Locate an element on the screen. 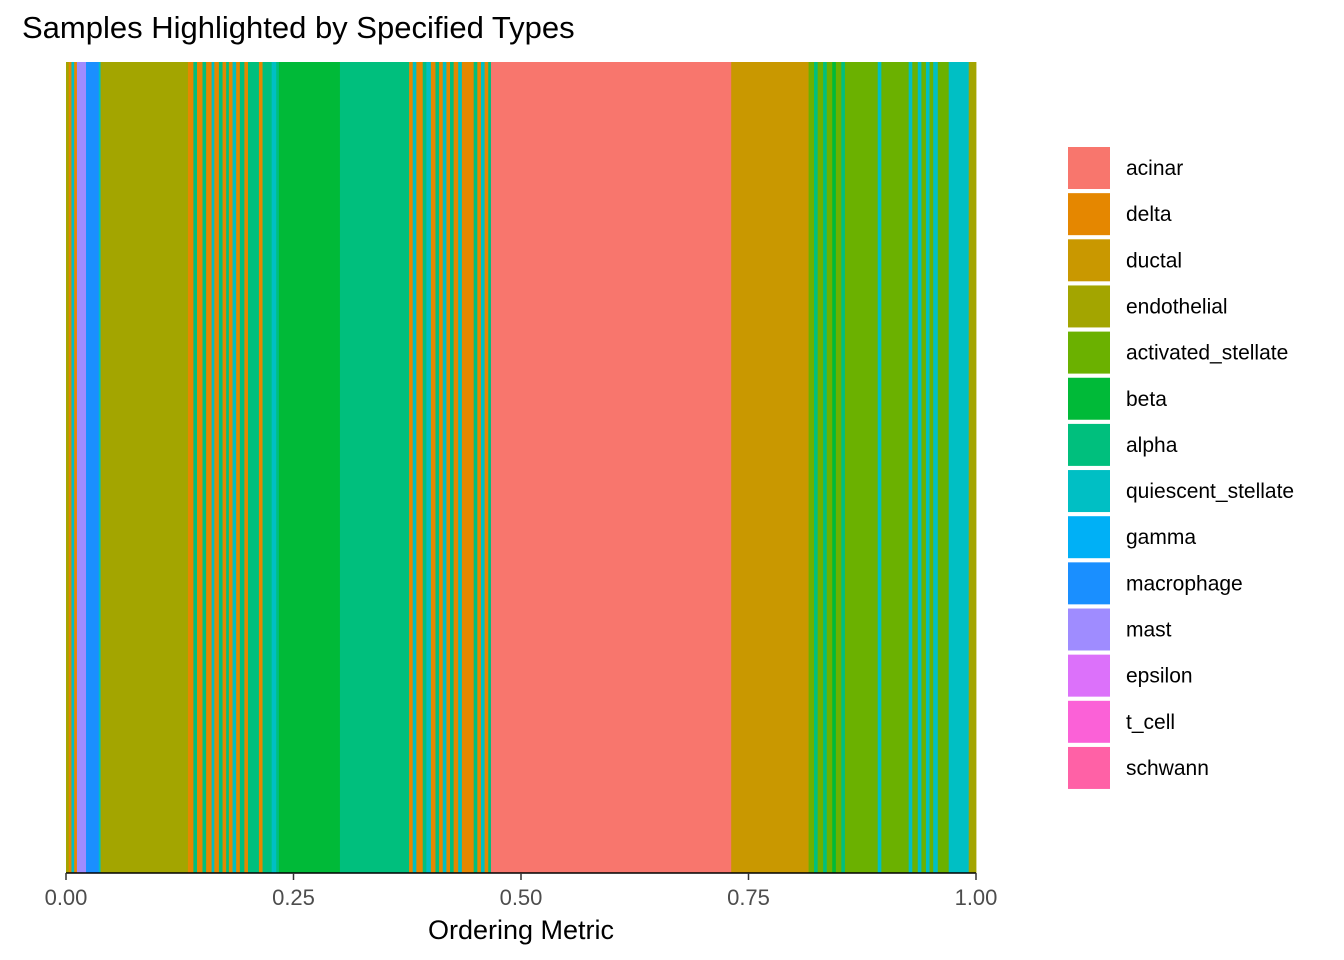  legend-label-mast: mast is located at coordinates (1149, 630).